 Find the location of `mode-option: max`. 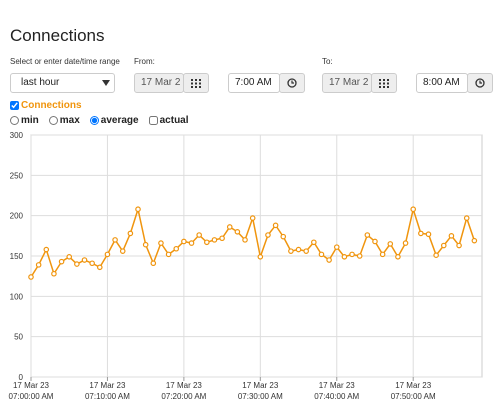

mode-option: max is located at coordinates (64, 120).